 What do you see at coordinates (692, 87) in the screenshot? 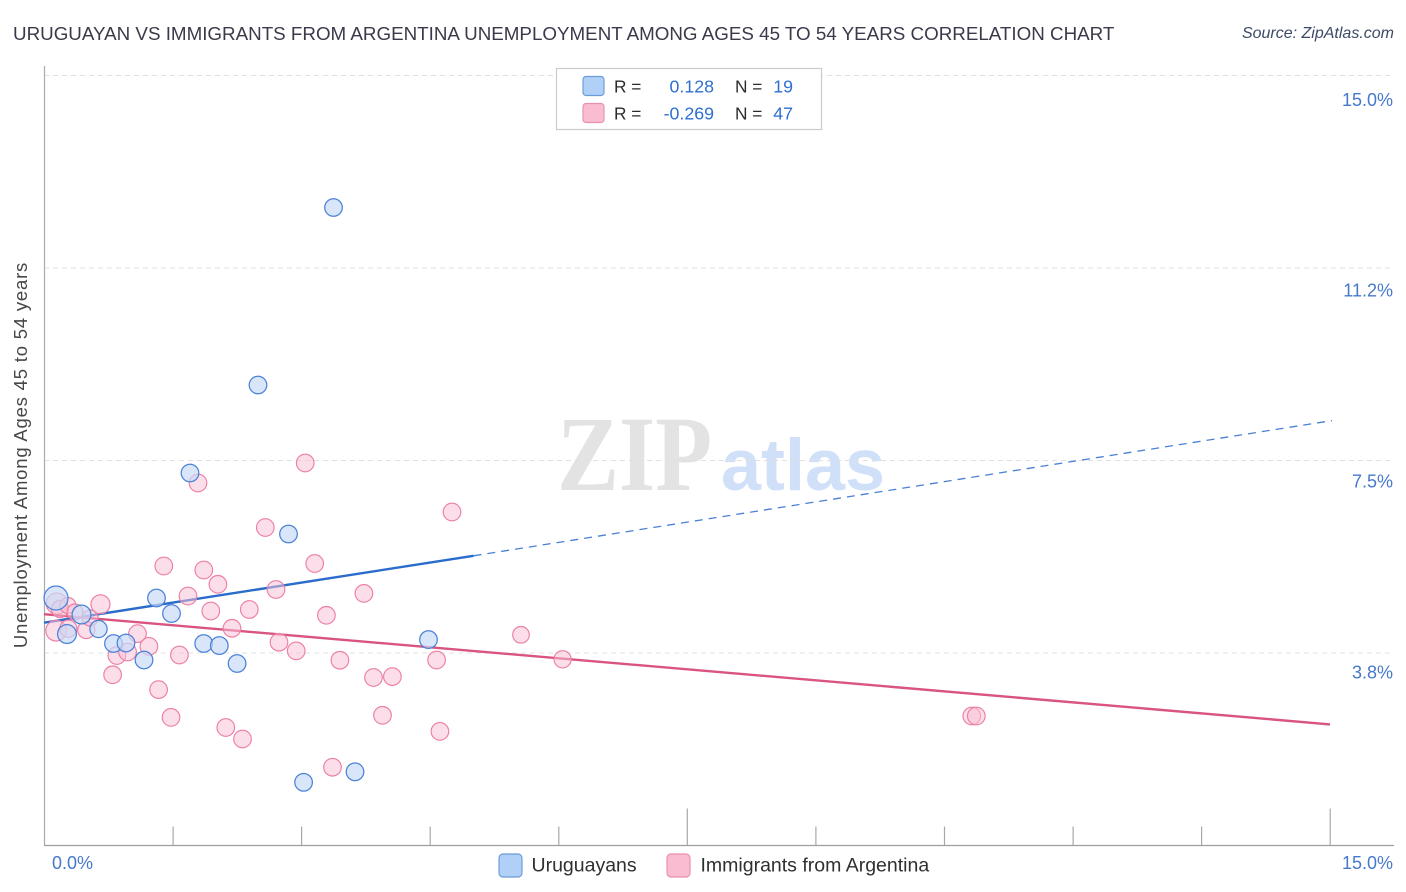
I see `svg-text: 0.128` at bounding box center [692, 87].